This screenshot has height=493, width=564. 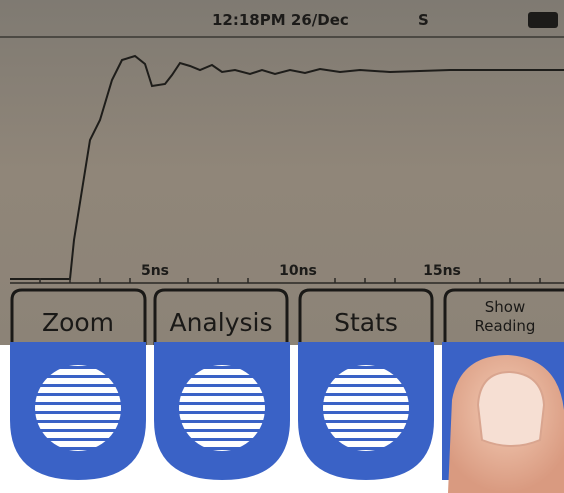 What do you see at coordinates (280, 20) in the screenshot?
I see `status-time: 12:18PM 26/Dec` at bounding box center [280, 20].